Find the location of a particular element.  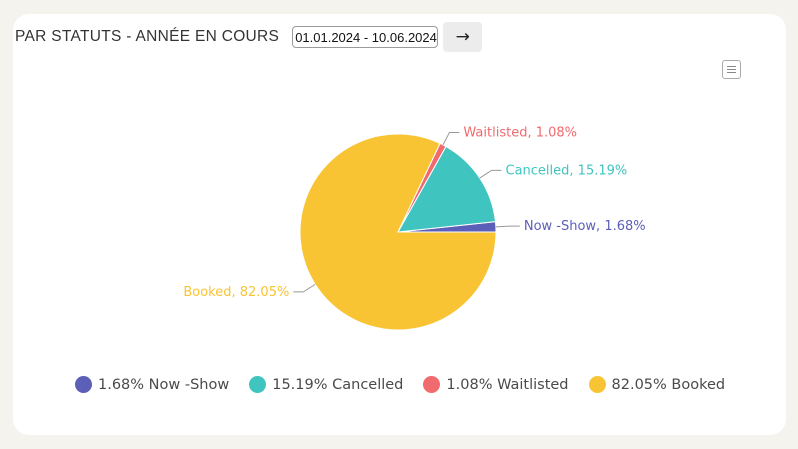

slice-label-waitlisted: Waitlisted, 1.08% is located at coordinates (520, 132).